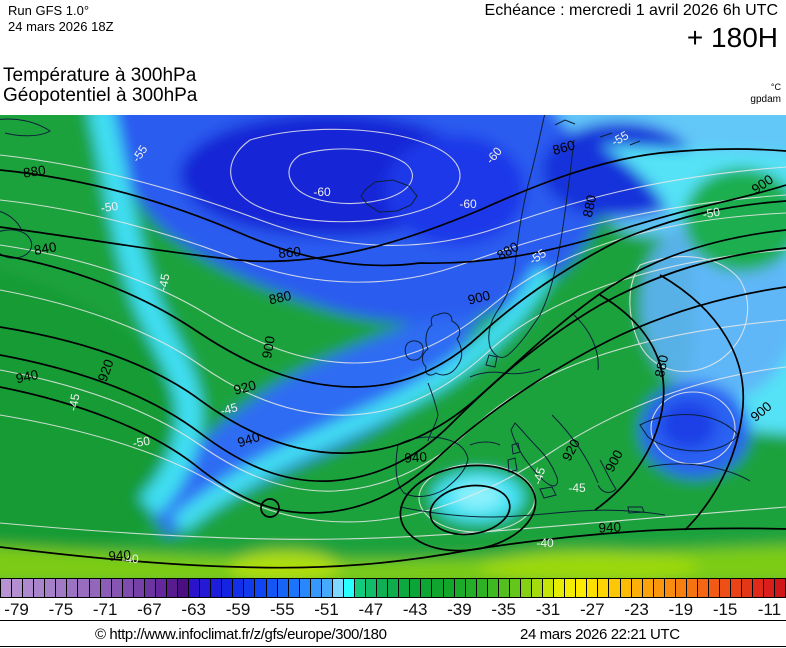 This screenshot has height=648, width=786. What do you see at coordinates (765, 99) in the screenshot?
I see `geopotential-unit-label: gpdam` at bounding box center [765, 99].